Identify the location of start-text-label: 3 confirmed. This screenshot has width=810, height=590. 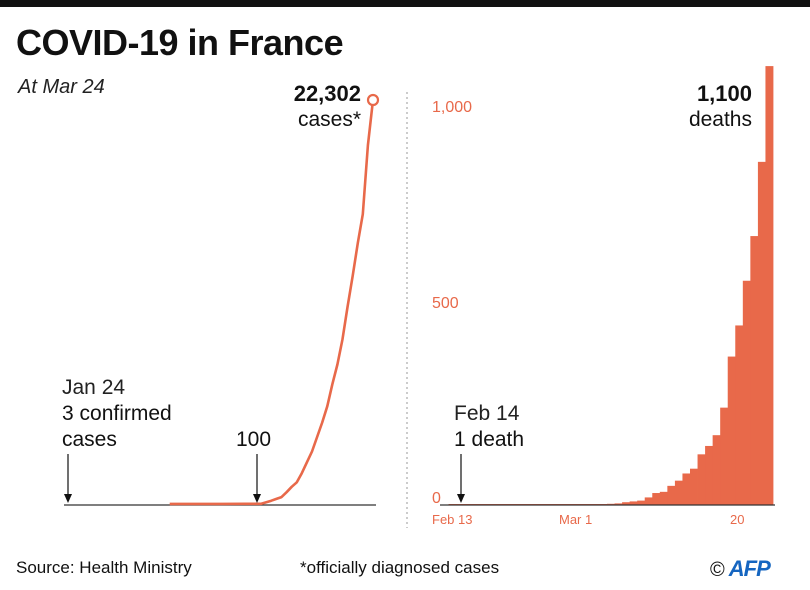
(117, 413).